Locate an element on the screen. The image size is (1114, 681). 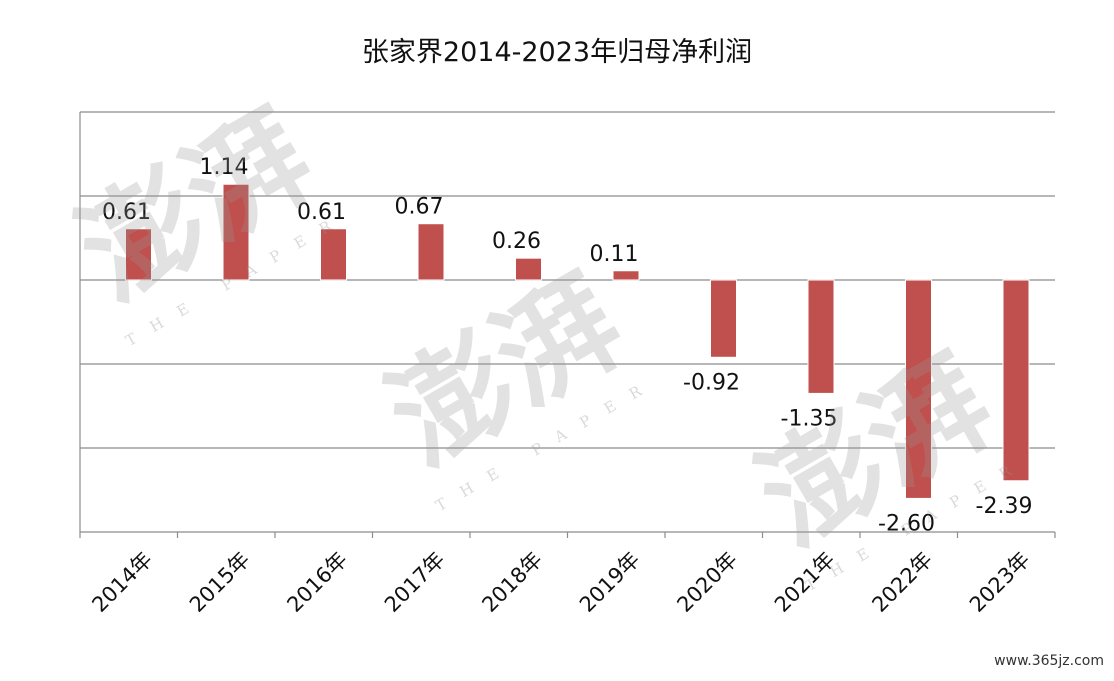
x-tick-label: 2022年 is located at coordinates (902, 582).